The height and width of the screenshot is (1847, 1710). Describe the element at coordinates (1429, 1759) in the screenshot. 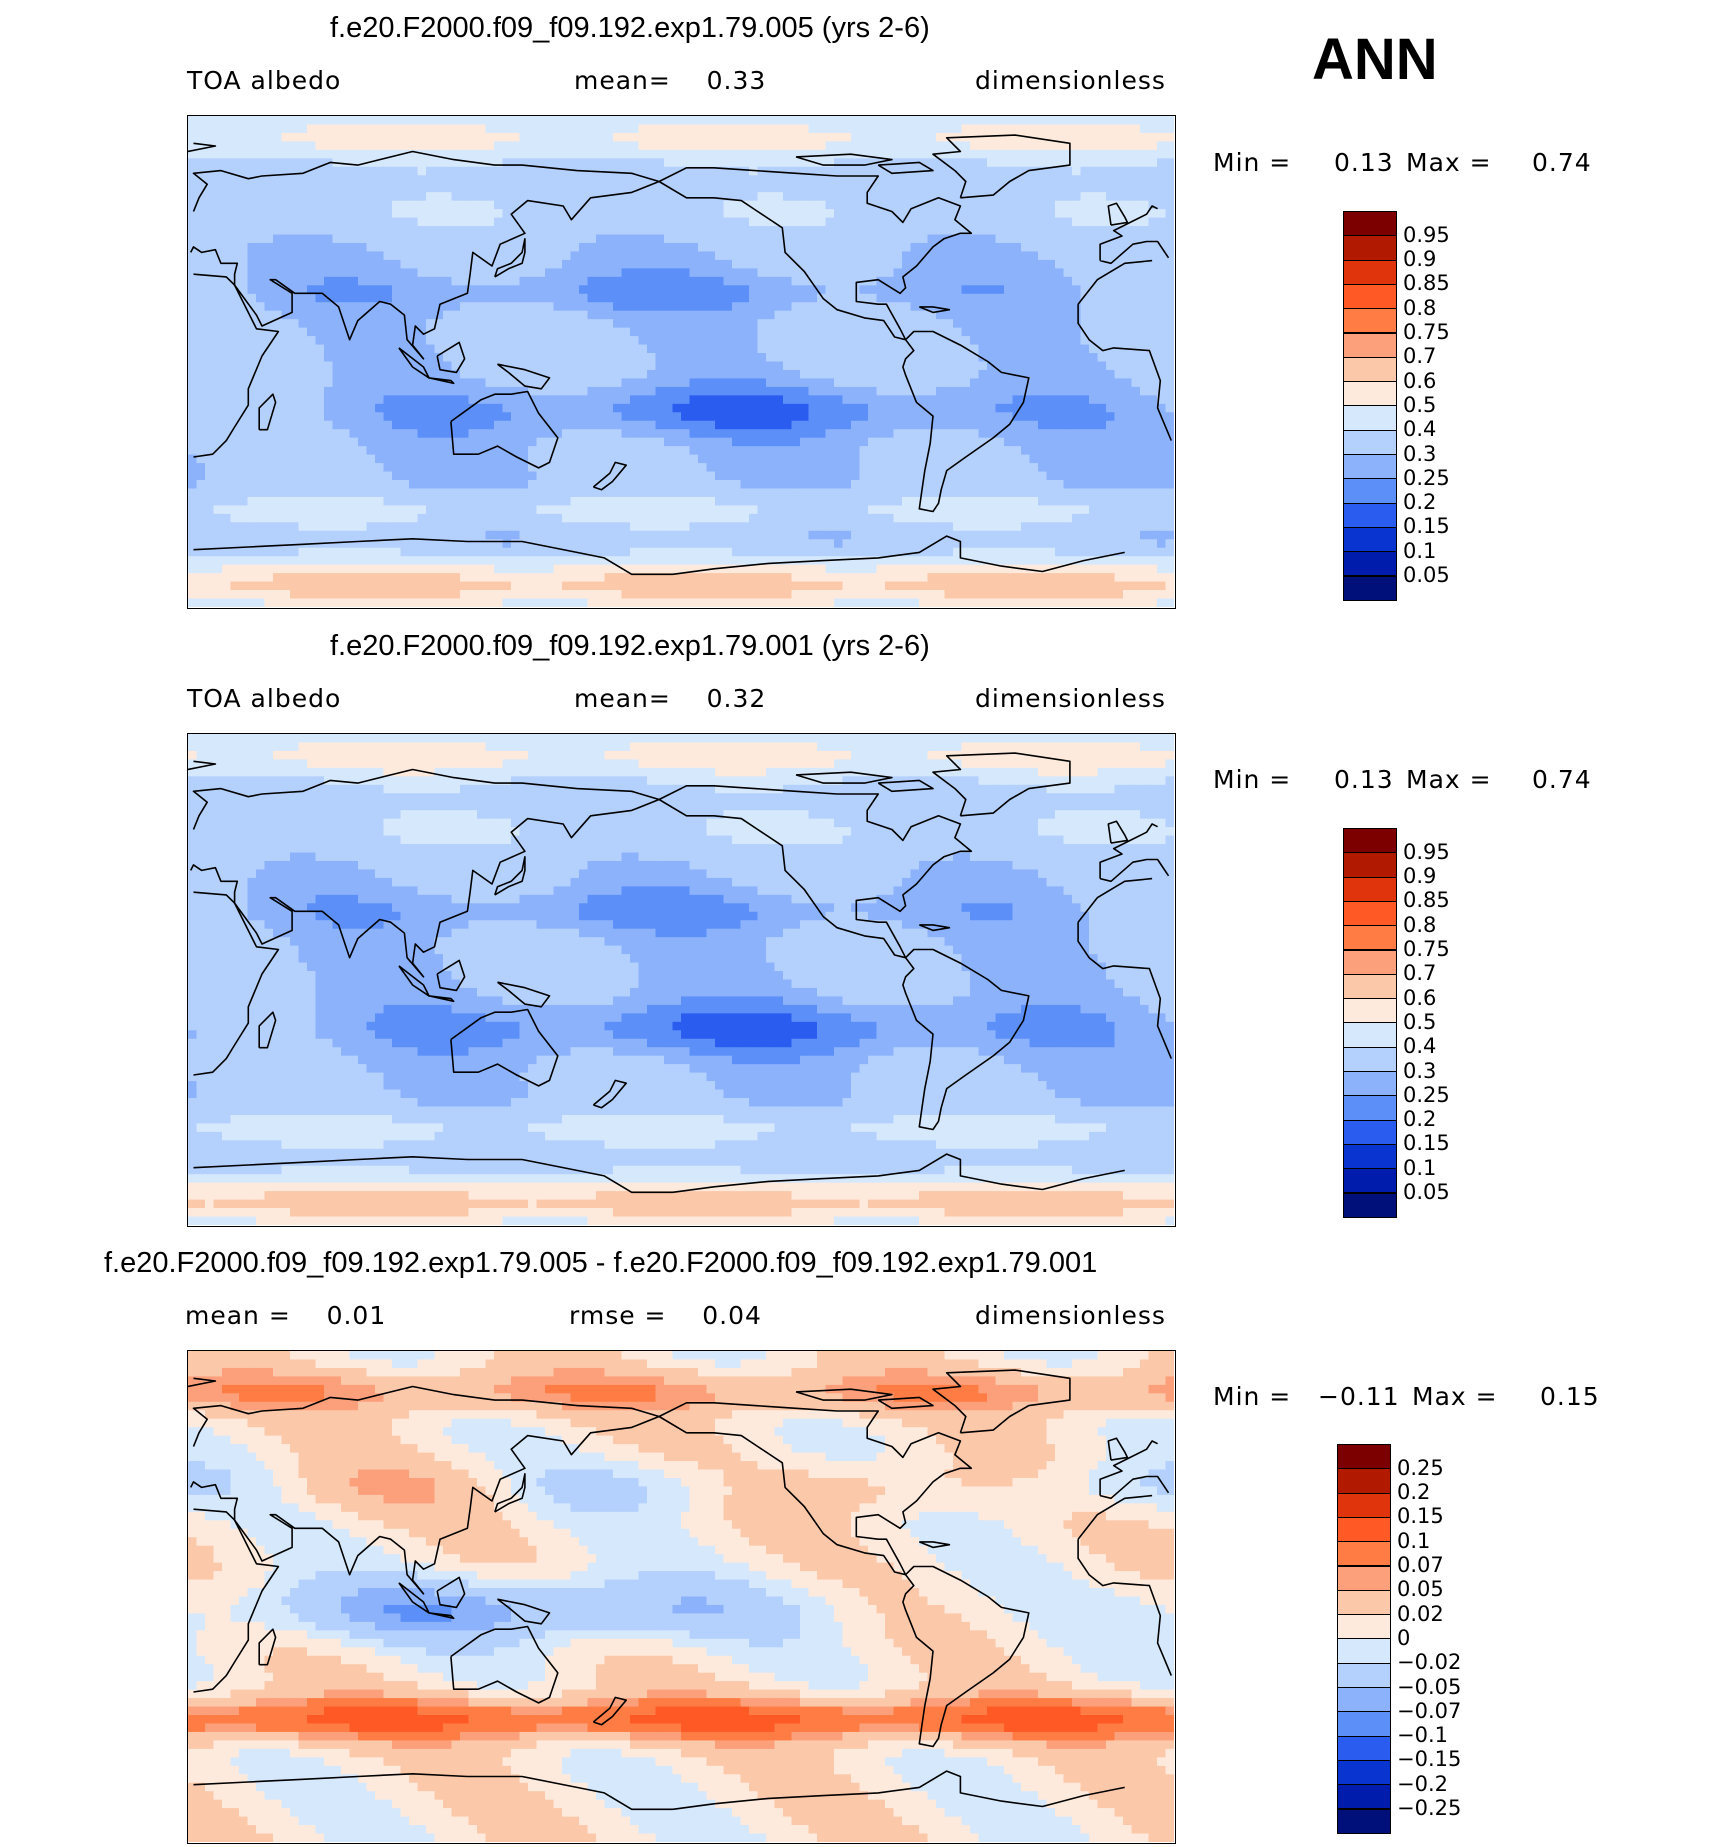

I see `colorbar-tick-label: −0.15` at that location.